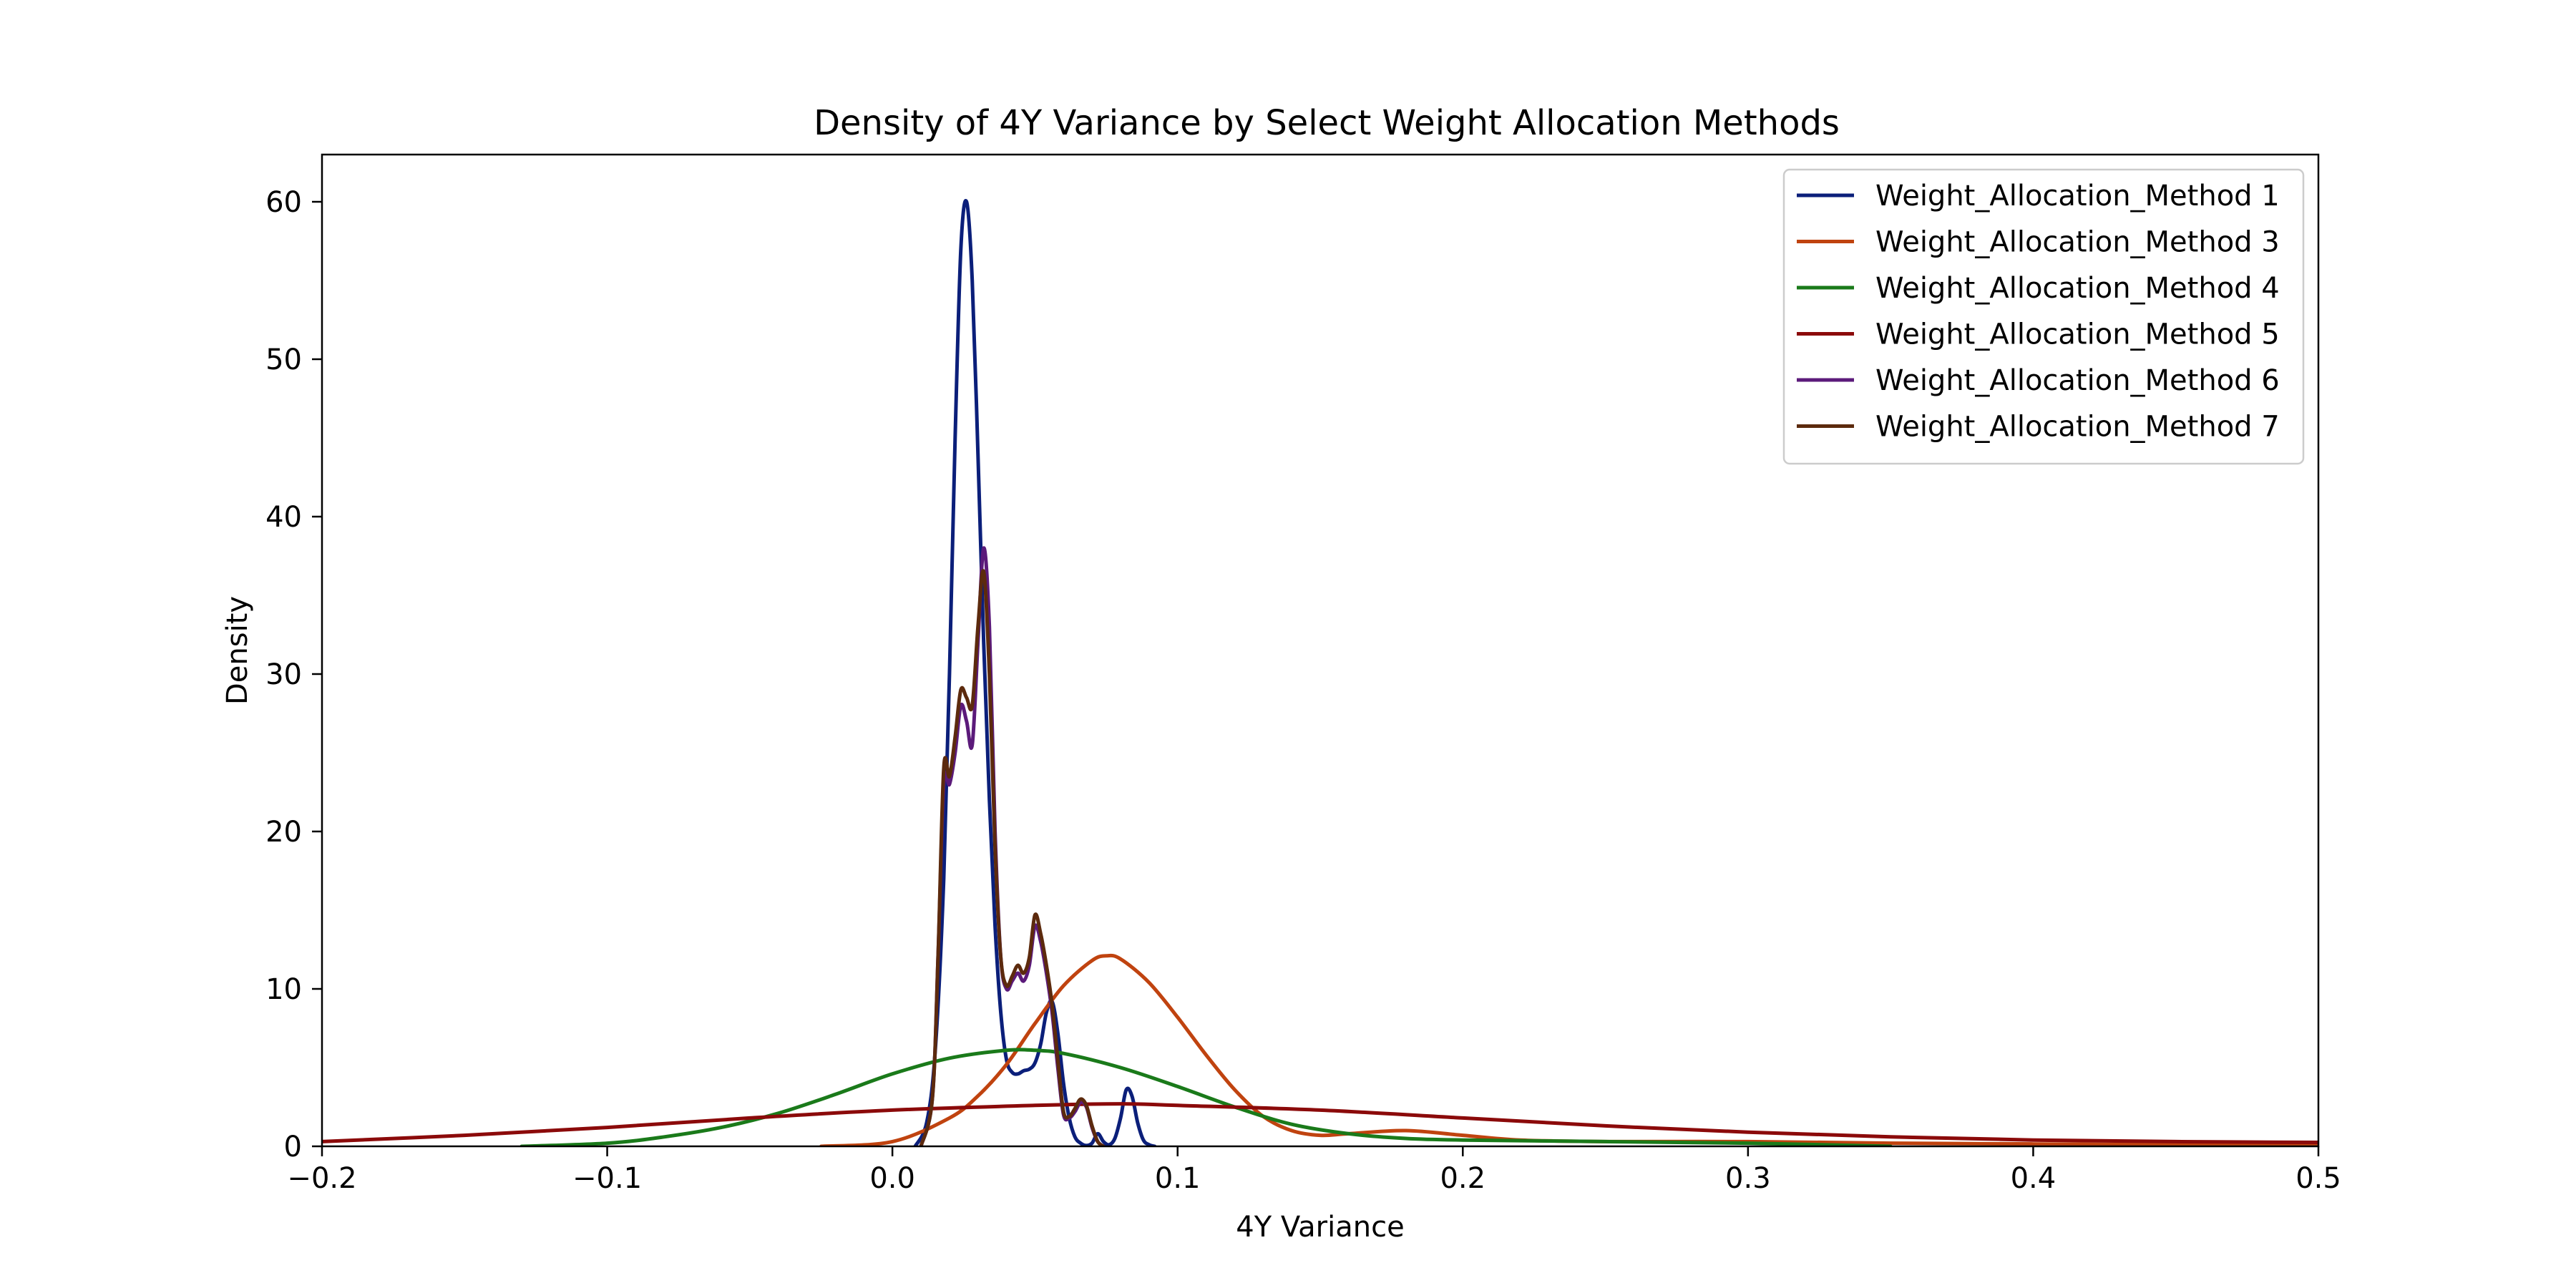 The image size is (2576, 1288). I want to click on y-axis: 0 10 20 30 40 50 60, so click(293, 674).